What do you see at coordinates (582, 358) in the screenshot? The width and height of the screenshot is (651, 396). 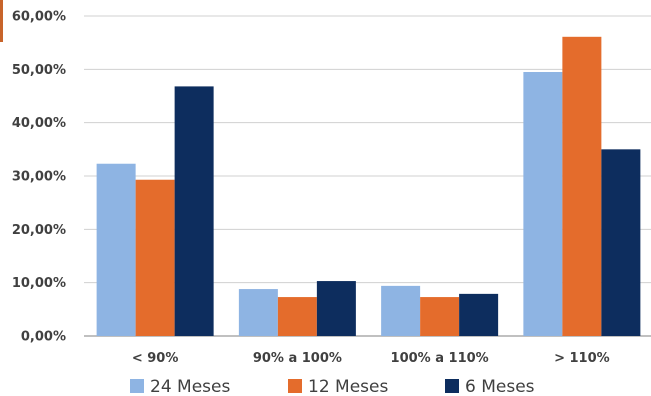 I see `x-tick-label: > 110%` at bounding box center [582, 358].